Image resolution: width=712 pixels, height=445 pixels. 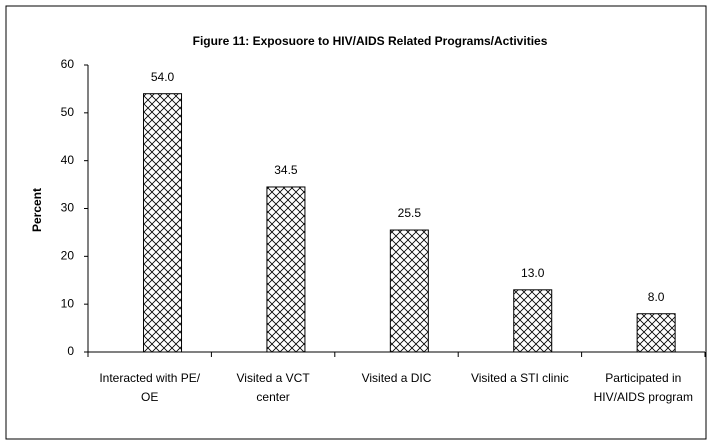 What do you see at coordinates (68, 160) in the screenshot?
I see `y-tick-label: 40` at bounding box center [68, 160].